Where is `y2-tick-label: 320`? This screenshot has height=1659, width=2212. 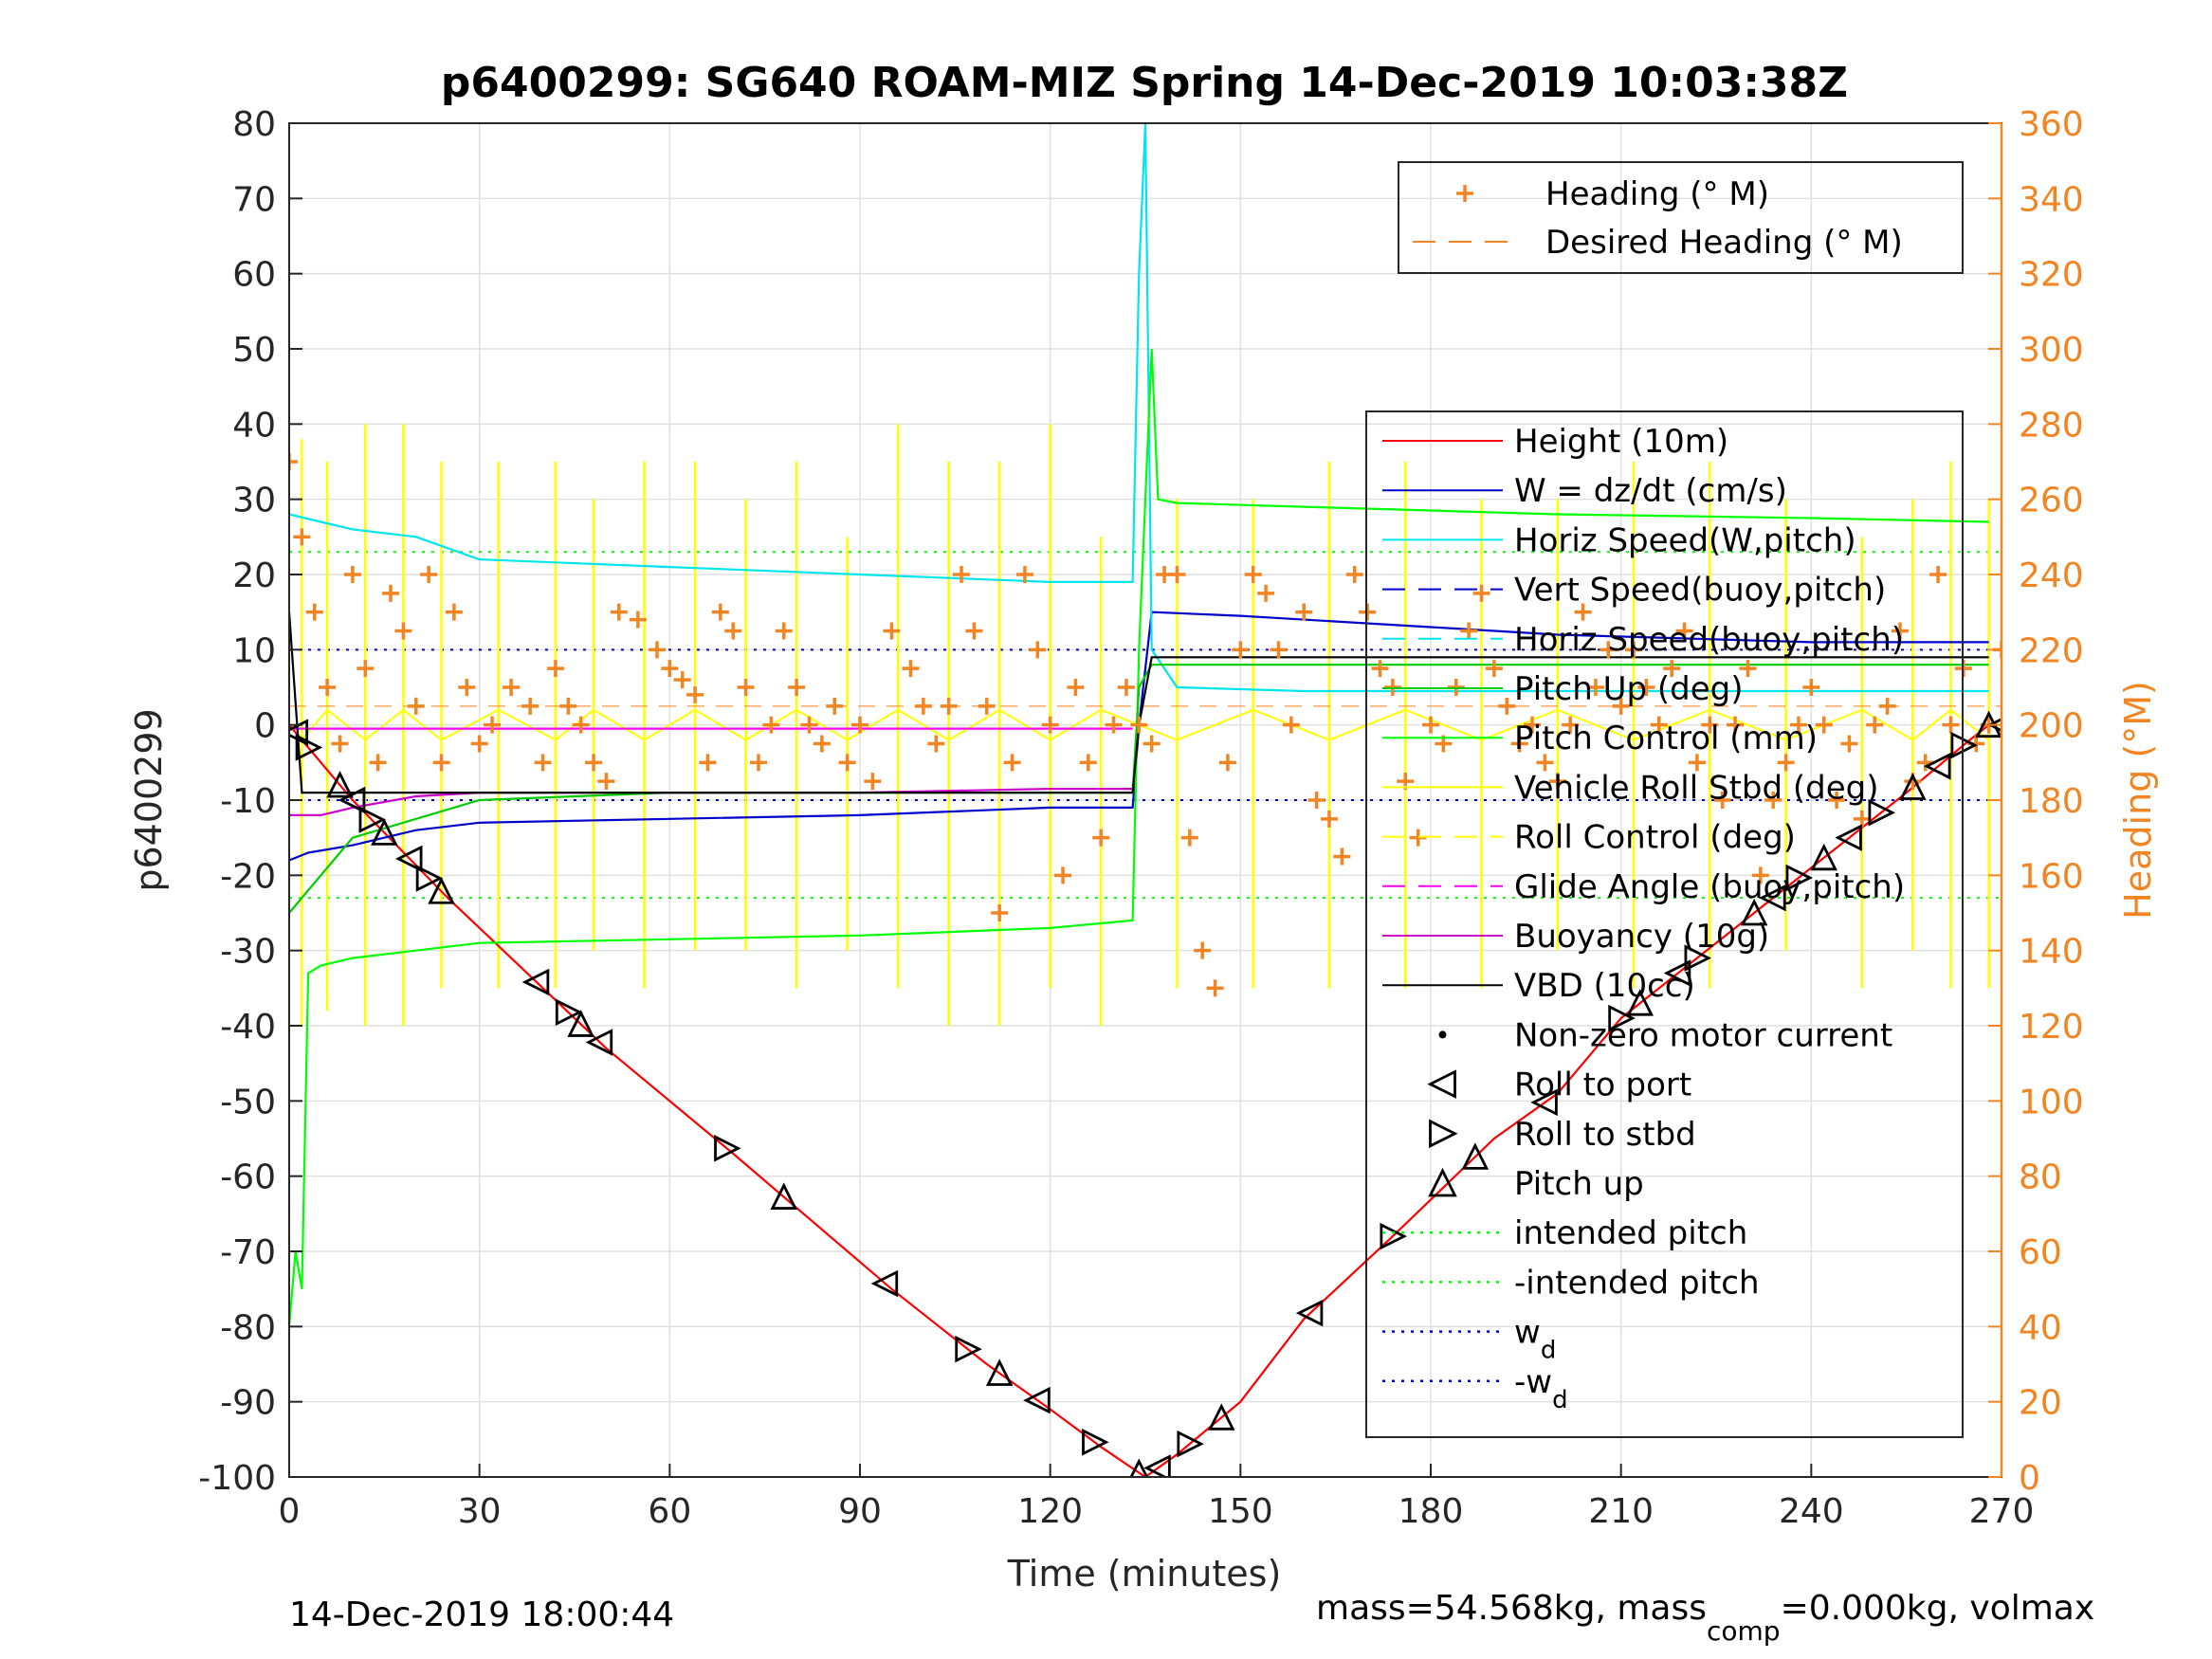
y2-tick-label: 320 is located at coordinates (2051, 275).